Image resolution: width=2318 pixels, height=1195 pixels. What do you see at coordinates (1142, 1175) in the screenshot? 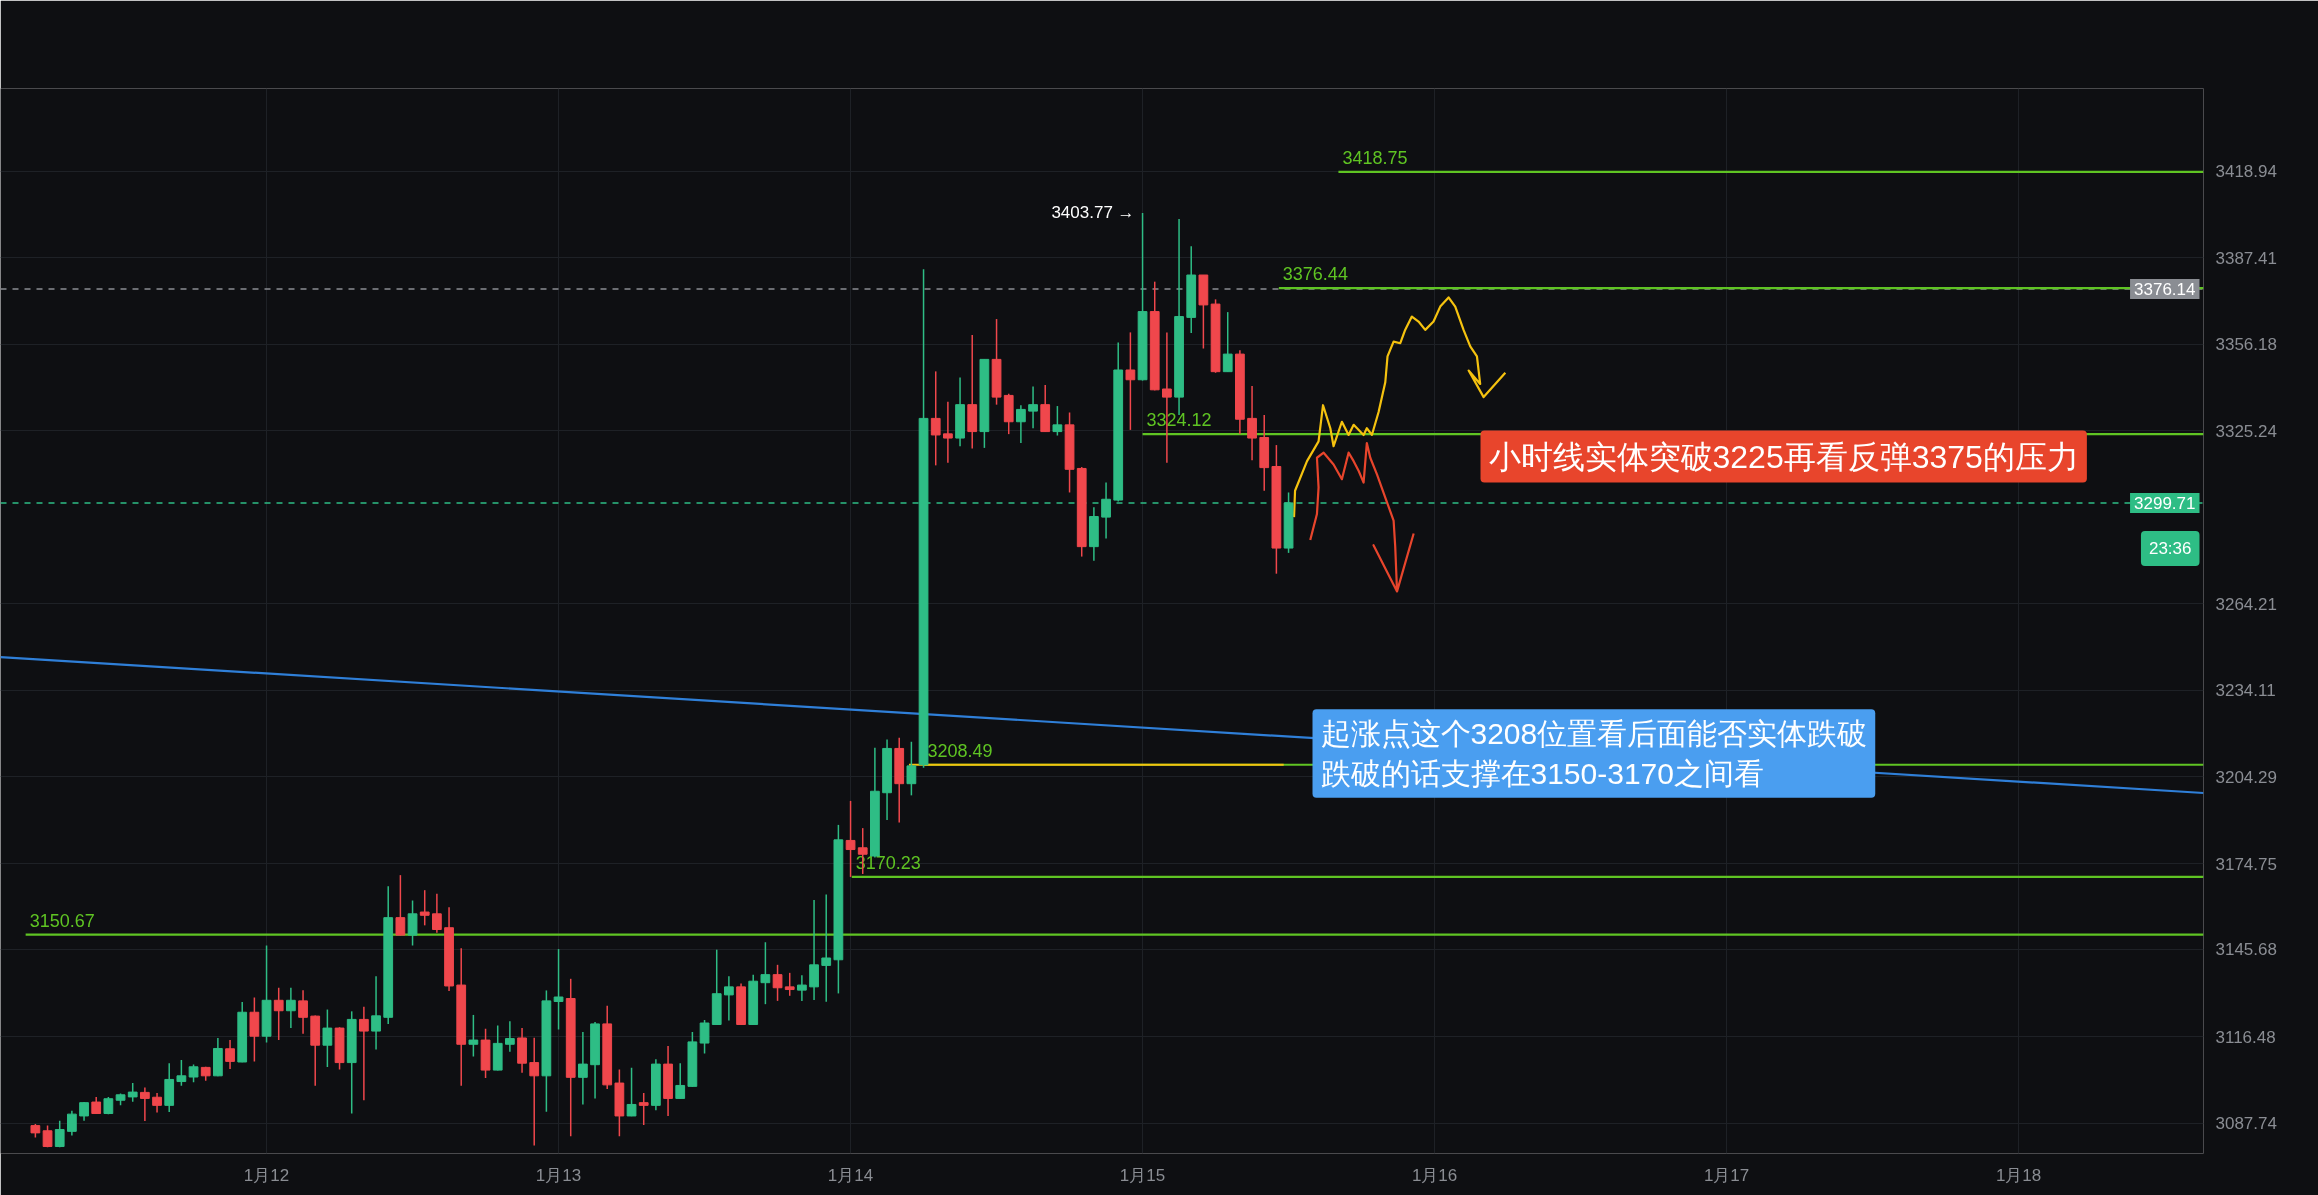
I see `x-tick-label: 1月15` at bounding box center [1142, 1175].